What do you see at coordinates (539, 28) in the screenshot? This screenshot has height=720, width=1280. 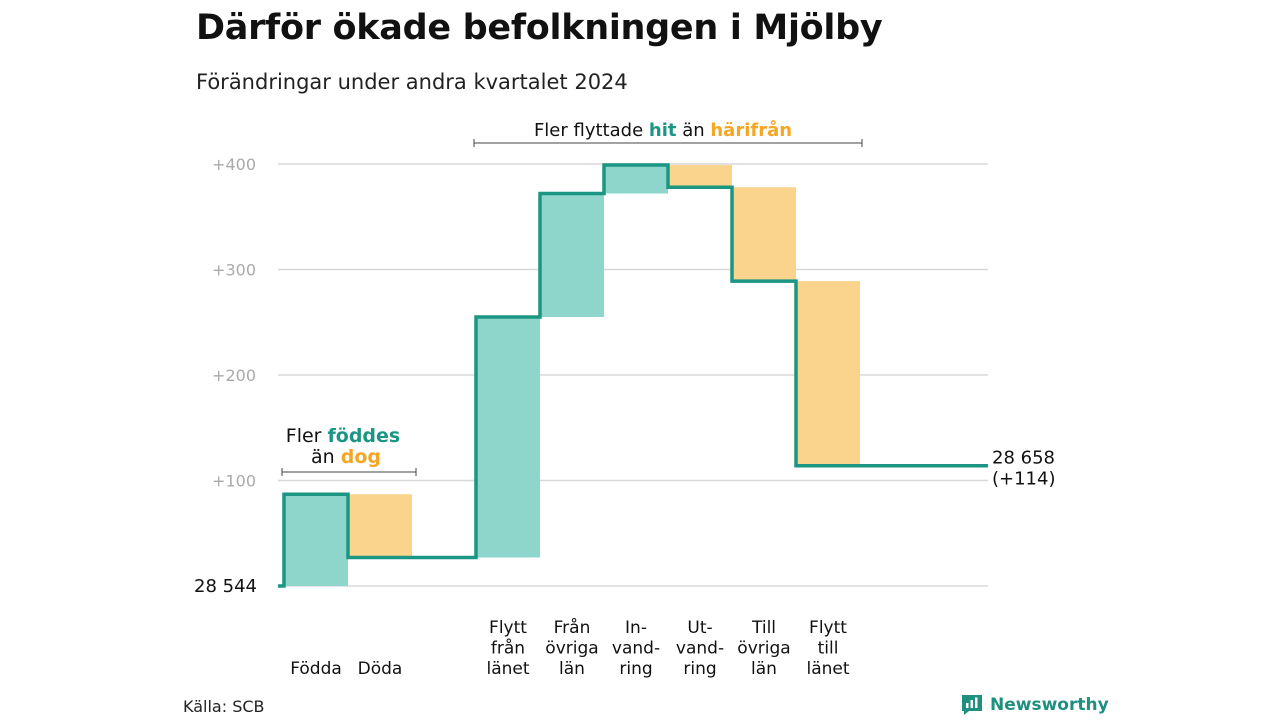 I see `page-title: Därför ökade befolkningen i Mjölby` at bounding box center [539, 28].